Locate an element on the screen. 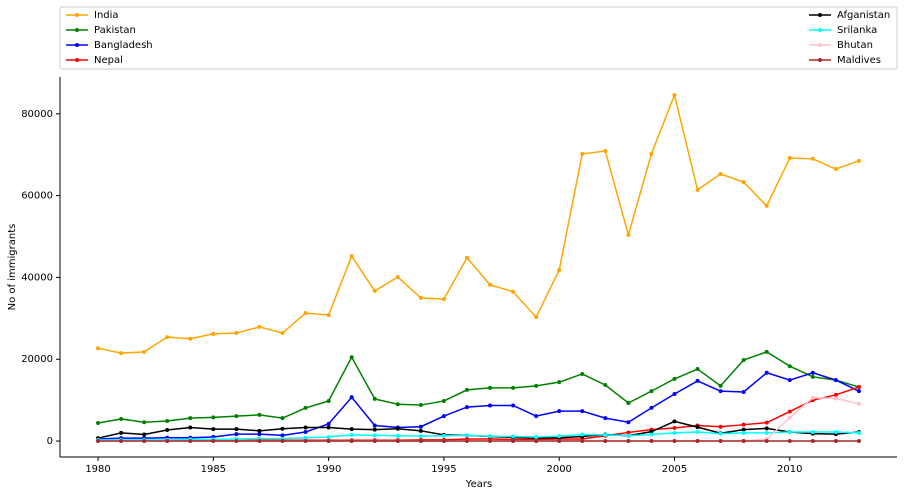 This screenshot has height=496, width=907. legend-item: Maldives is located at coordinates (845, 60).